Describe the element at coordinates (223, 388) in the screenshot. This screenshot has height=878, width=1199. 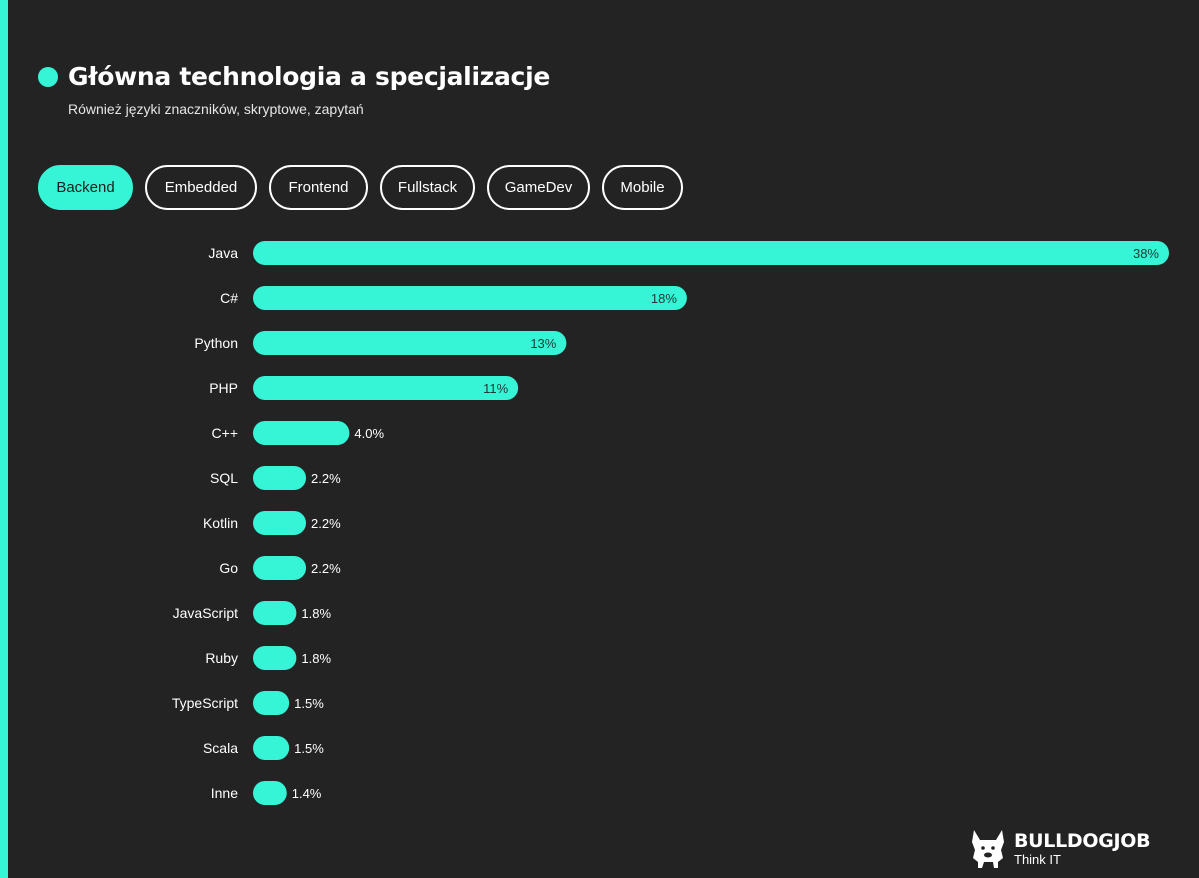
I see `category-label: PHP` at that location.